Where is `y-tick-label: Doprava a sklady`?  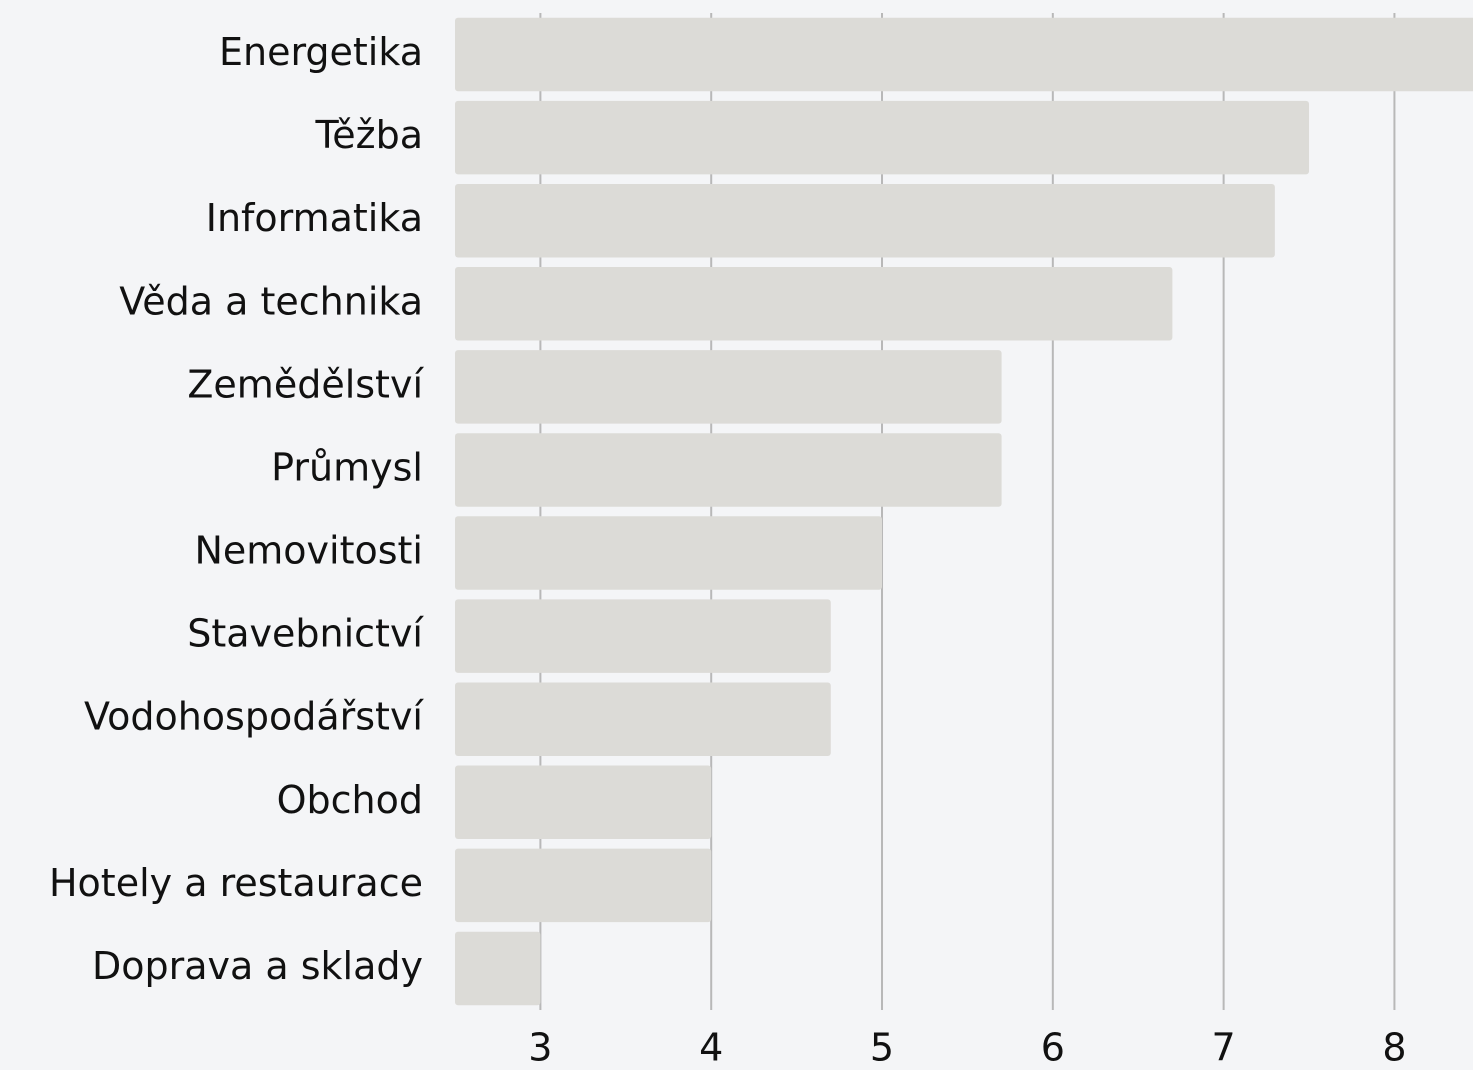 y-tick-label: Doprava a sklady is located at coordinates (257, 966).